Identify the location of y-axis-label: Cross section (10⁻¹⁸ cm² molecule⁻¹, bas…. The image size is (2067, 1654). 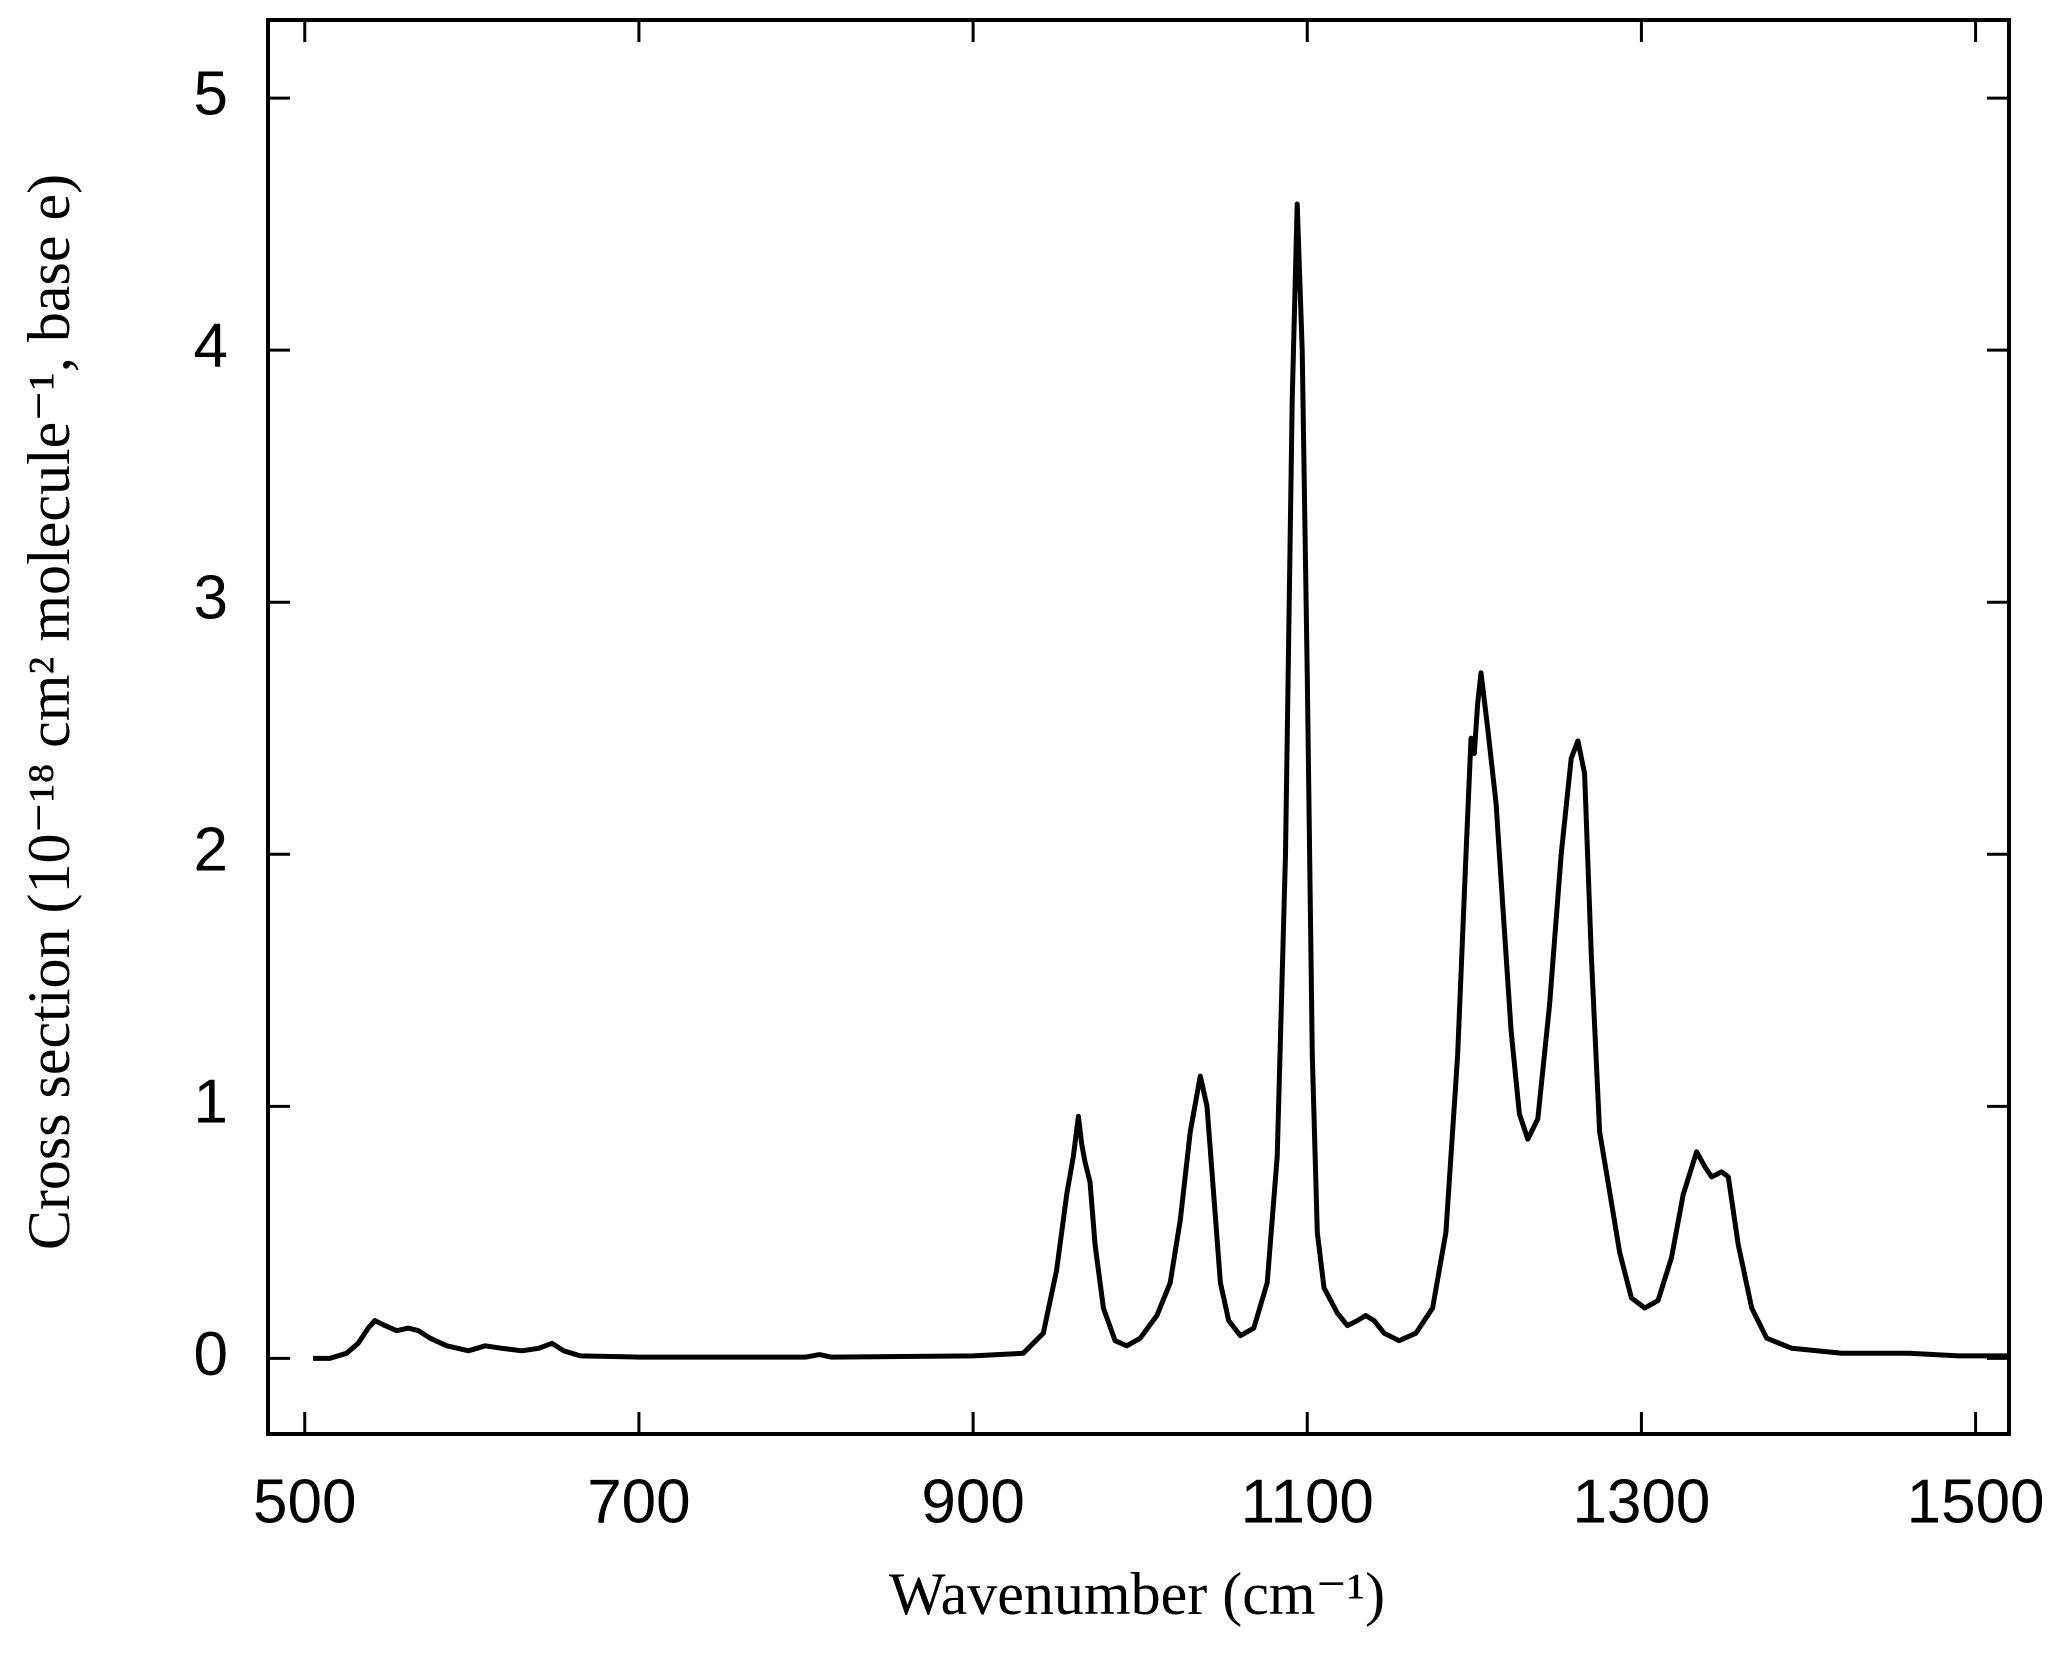
(49, 712).